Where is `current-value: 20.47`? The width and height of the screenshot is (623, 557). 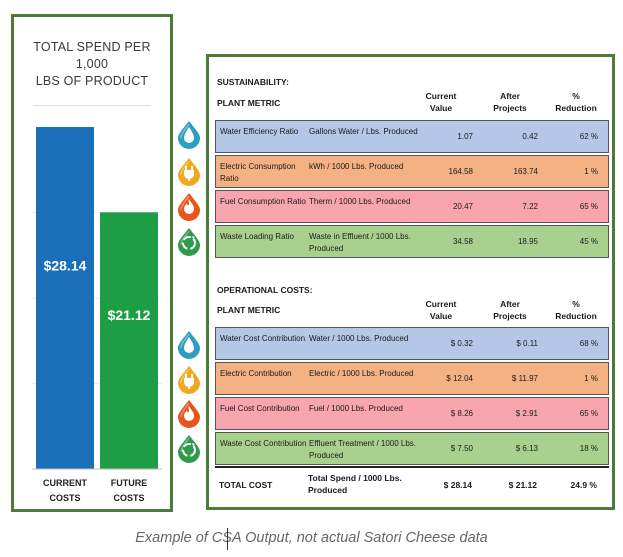 current-value: 20.47 is located at coordinates (462, 206).